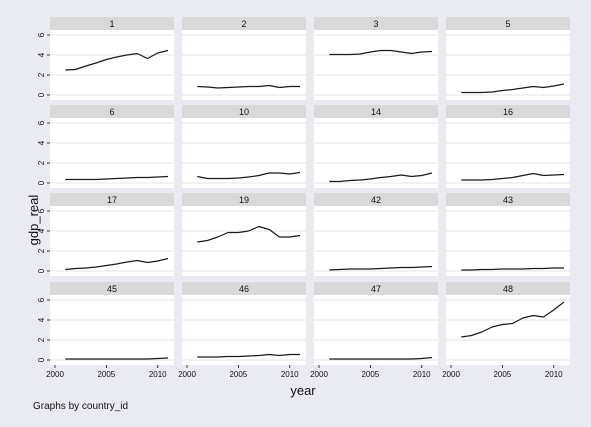 This screenshot has width=591, height=427. Describe the element at coordinates (244, 289) in the screenshot. I see `panel-strip-label: 46` at that location.